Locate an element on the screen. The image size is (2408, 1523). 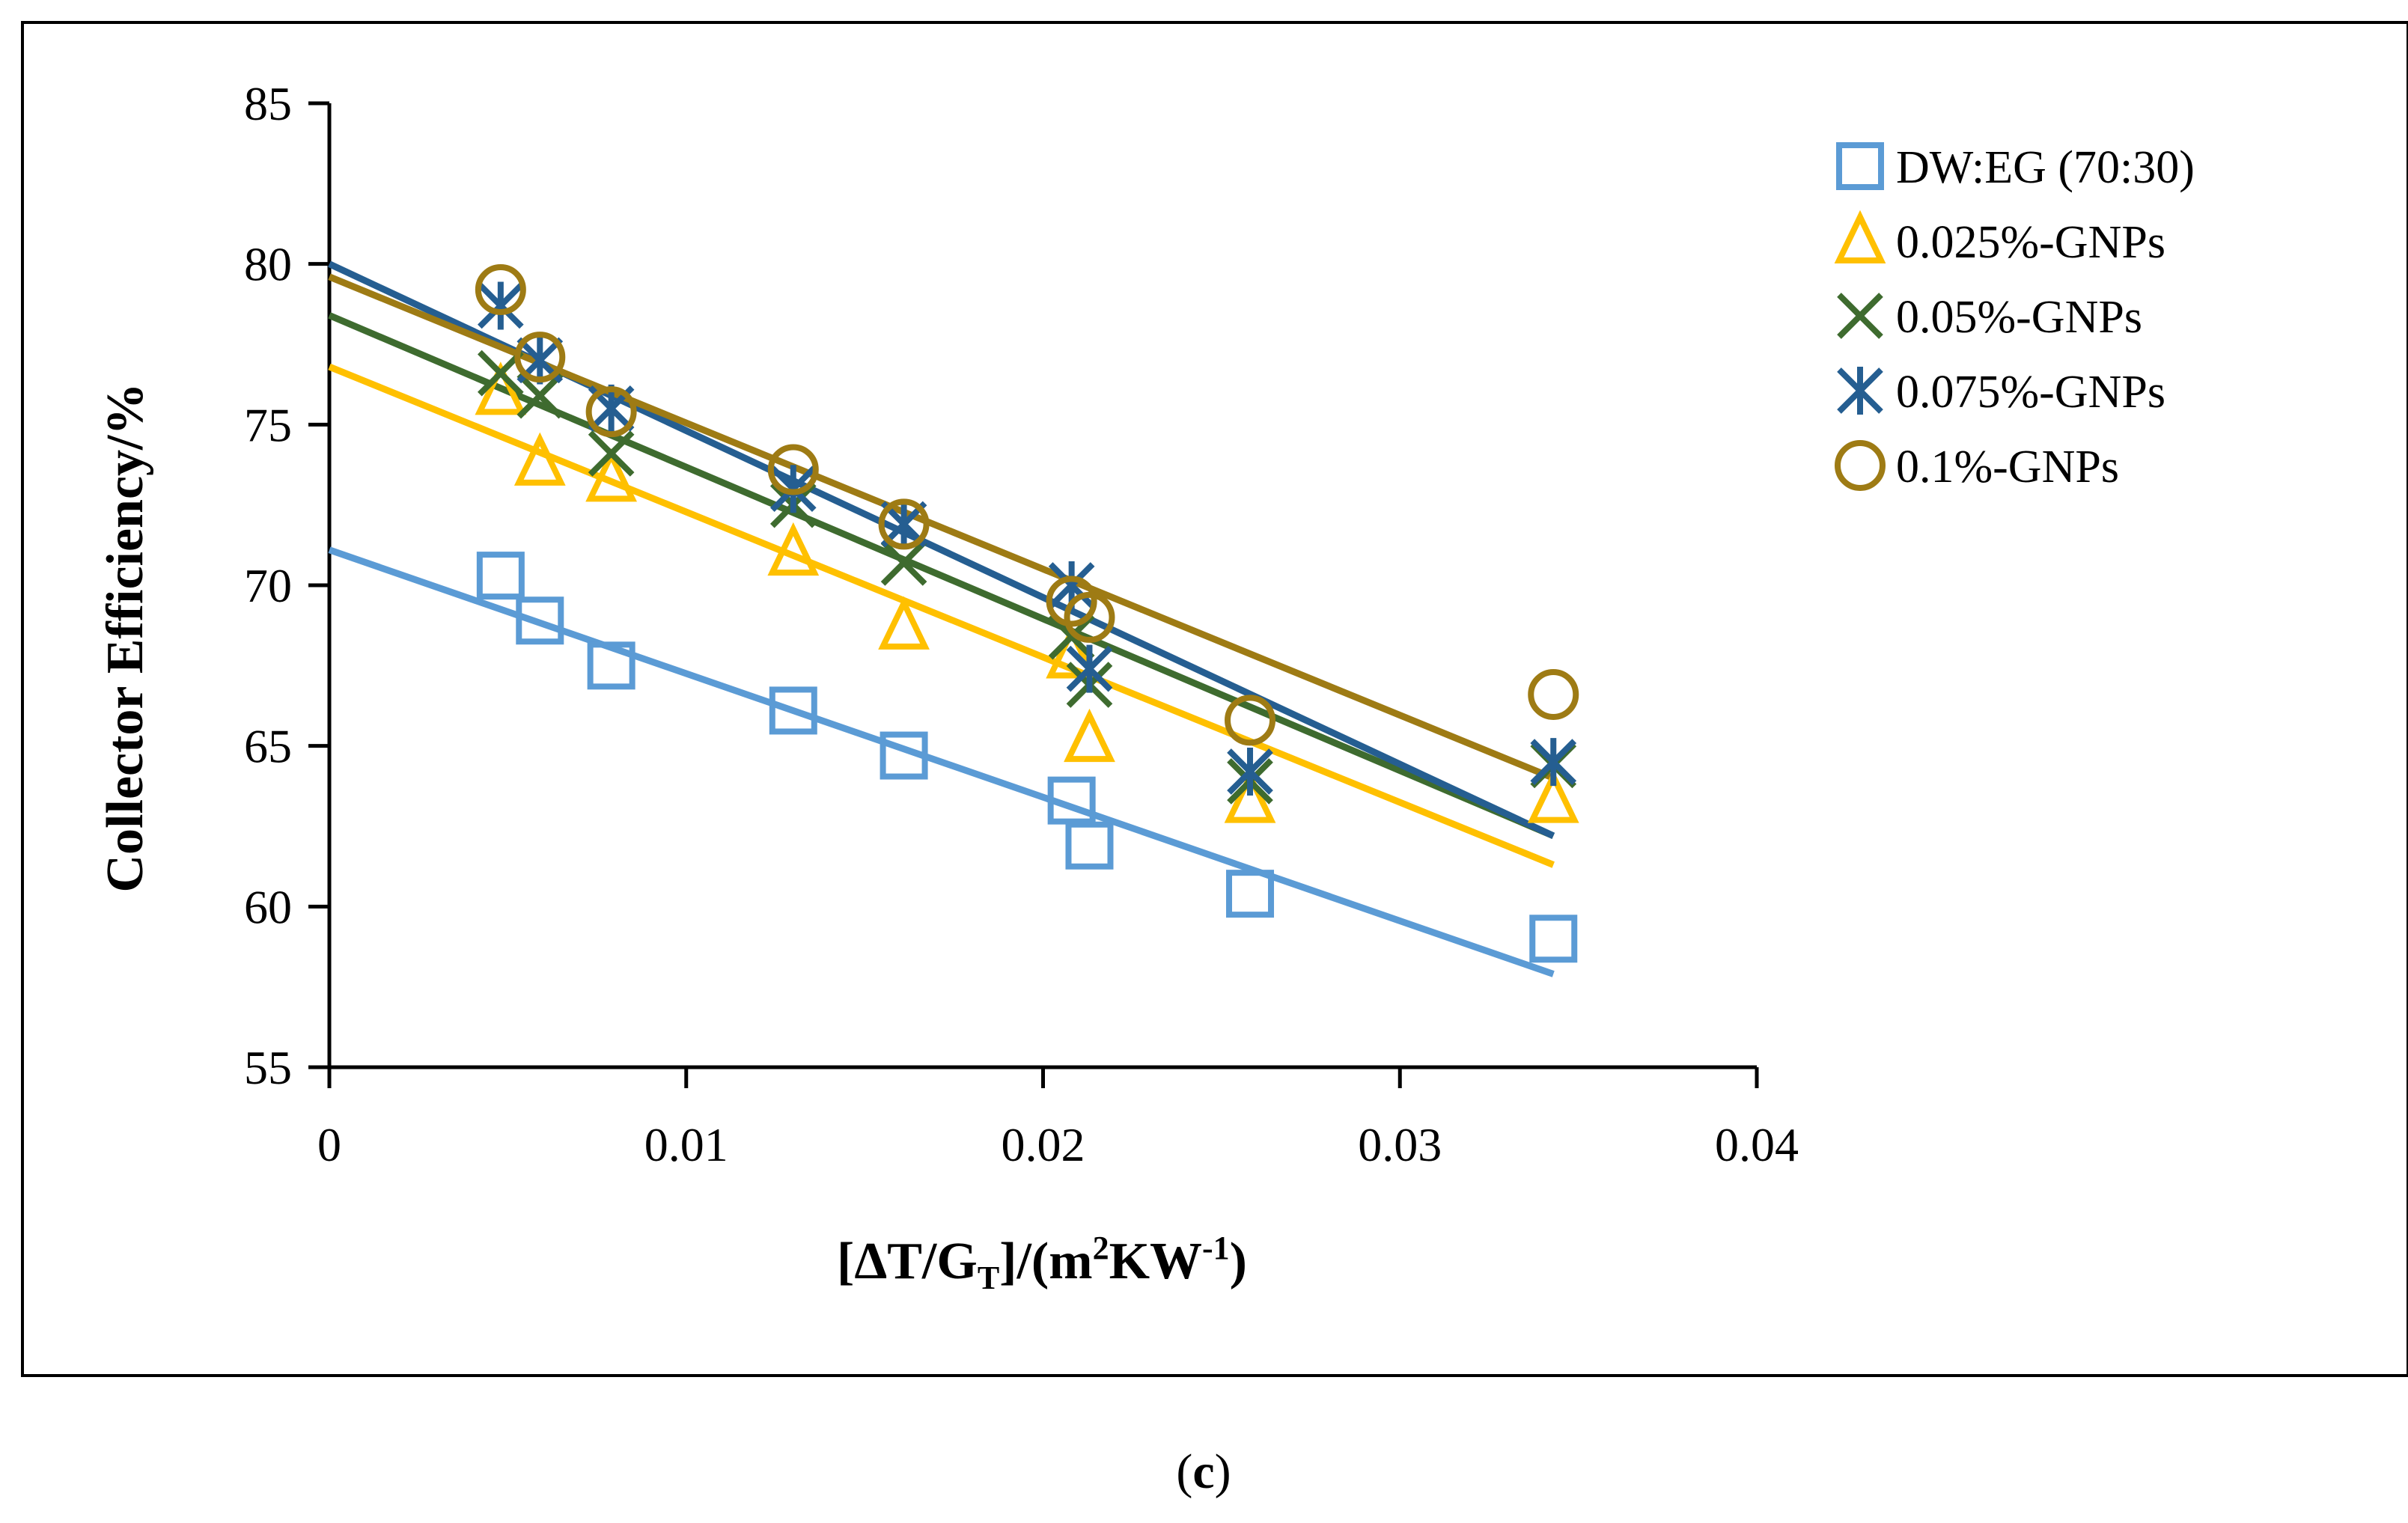
legend-label: 0.025%-GNPs is located at coordinates (2030, 243).